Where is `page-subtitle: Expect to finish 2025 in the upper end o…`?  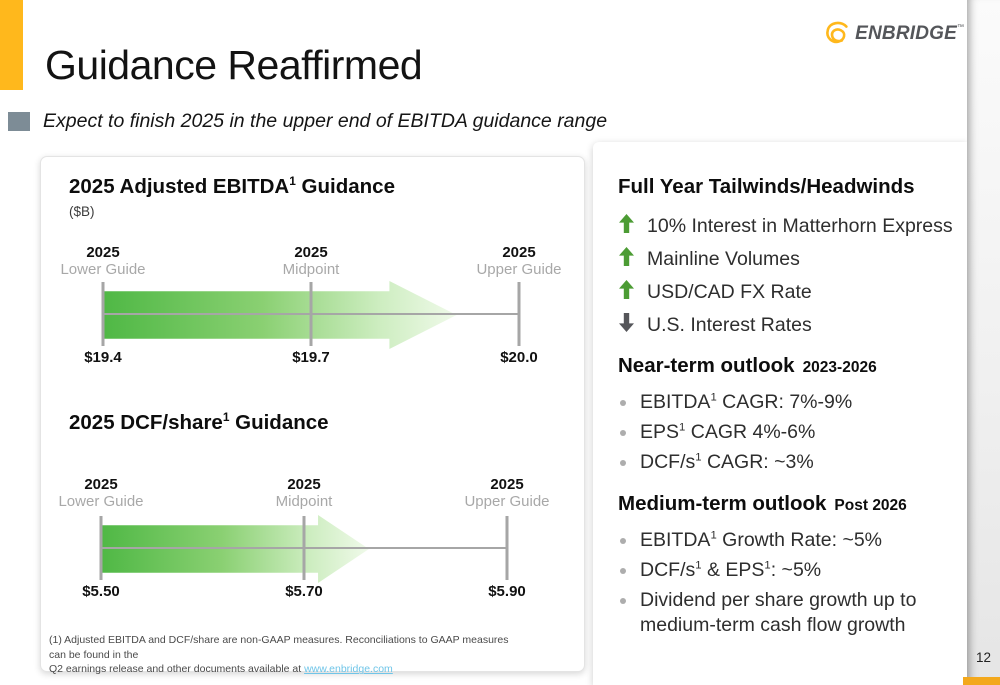
page-subtitle: Expect to finish 2025 in the upper end o… is located at coordinates (325, 121).